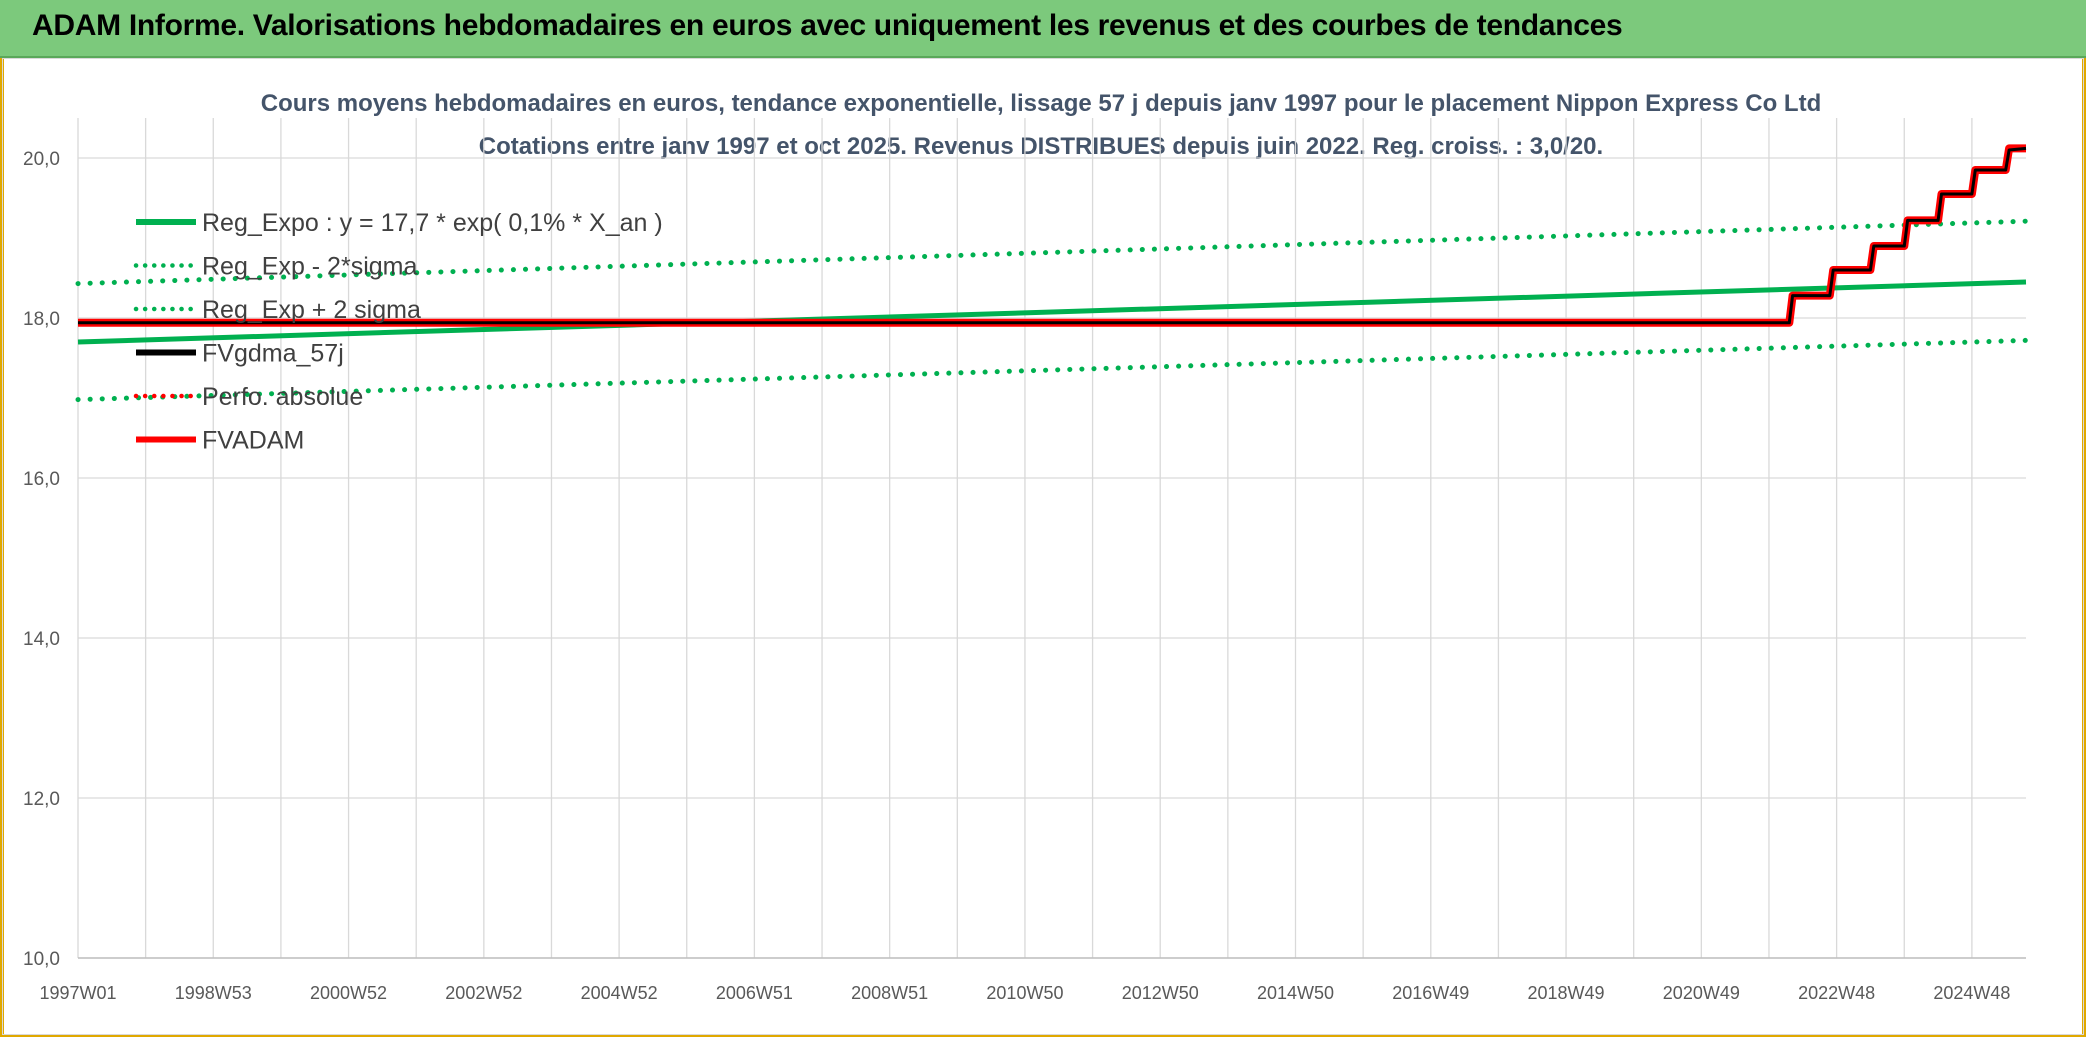  What do you see at coordinates (1566, 993) in the screenshot?
I see `x-tick-label: 2018W49` at bounding box center [1566, 993].